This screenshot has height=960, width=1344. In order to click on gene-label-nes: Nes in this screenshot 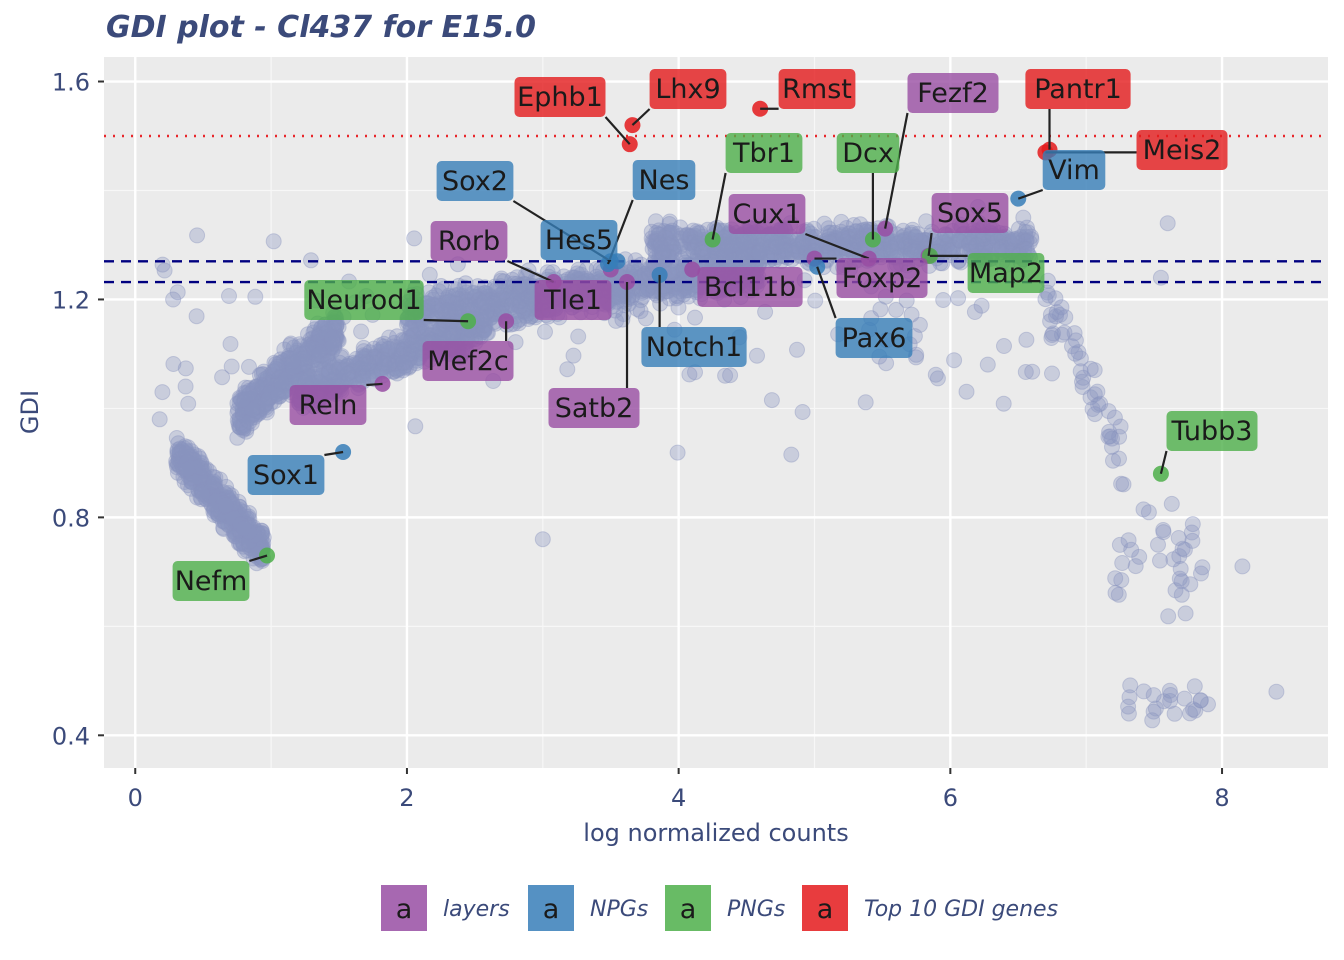, I will do `click(664, 180)`.